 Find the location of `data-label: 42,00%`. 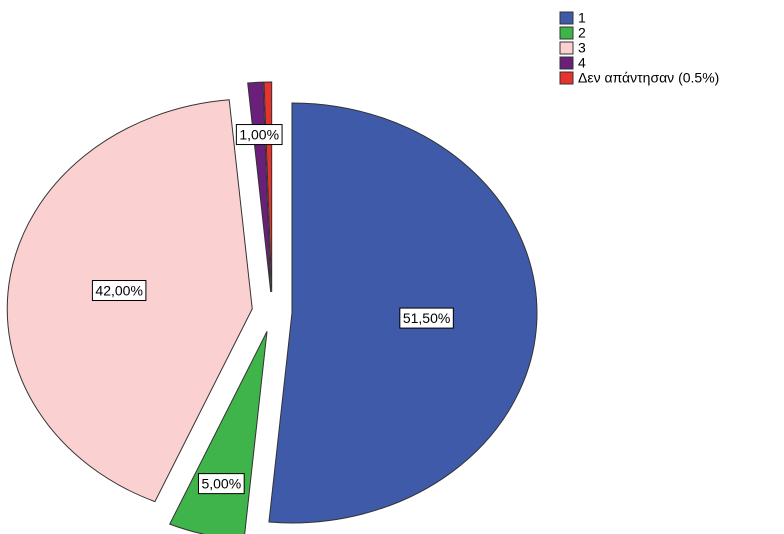

data-label: 42,00% is located at coordinates (119, 291).